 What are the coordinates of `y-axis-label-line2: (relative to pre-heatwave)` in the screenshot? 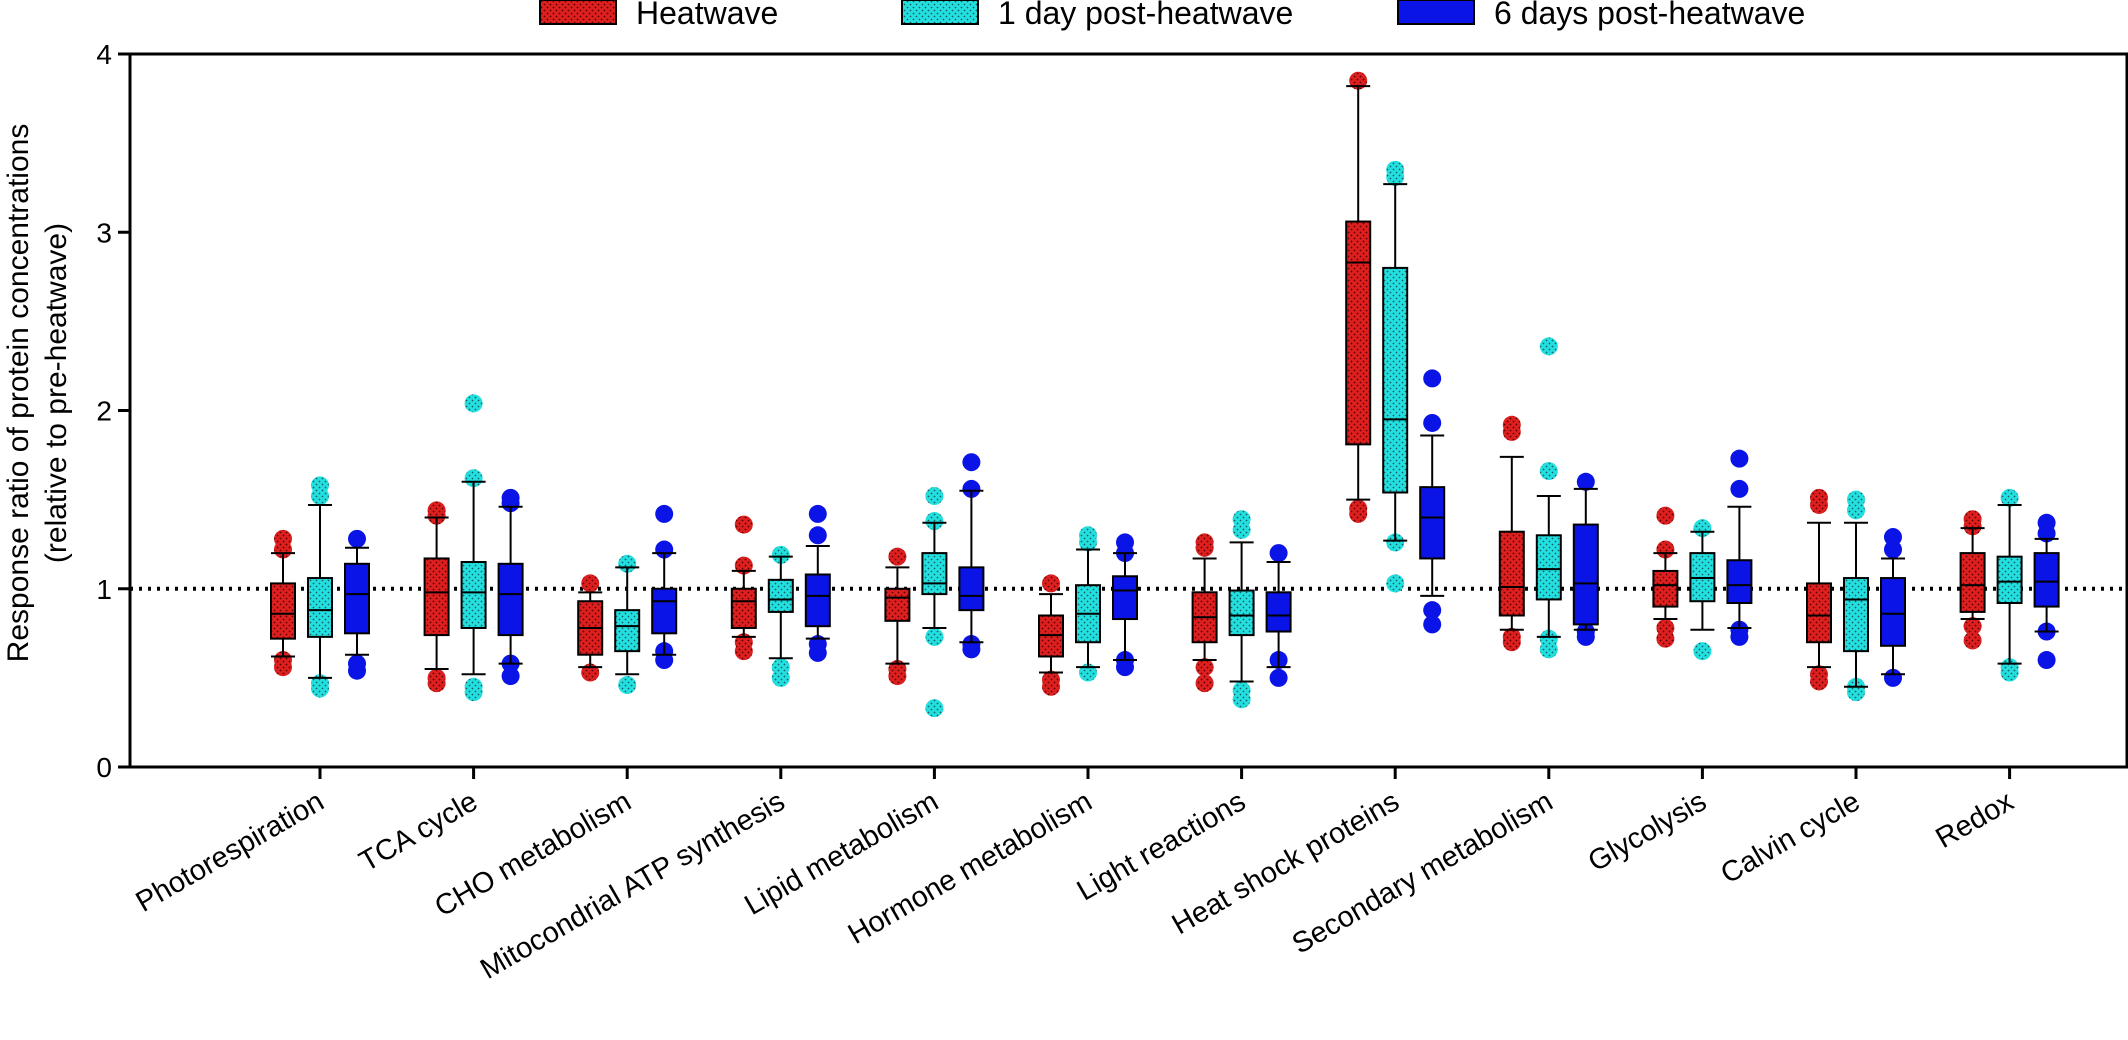 It's located at (56, 393).